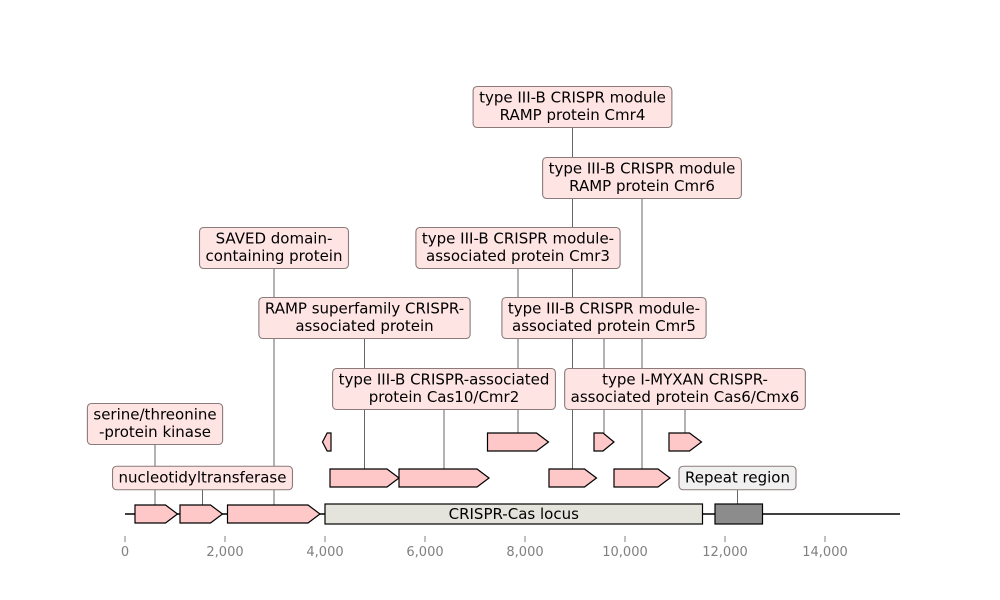 This screenshot has height=600, width=1000. What do you see at coordinates (524, 552) in the screenshot?
I see `x-tick-label: 8,000` at bounding box center [524, 552].